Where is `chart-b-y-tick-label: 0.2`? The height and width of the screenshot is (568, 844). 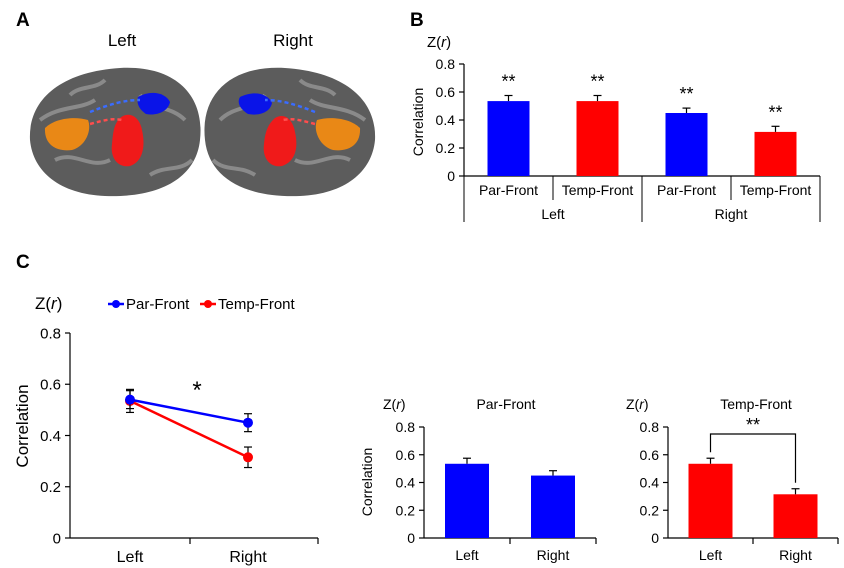
chart-b-y-tick-label: 0.2 is located at coordinates (446, 148).